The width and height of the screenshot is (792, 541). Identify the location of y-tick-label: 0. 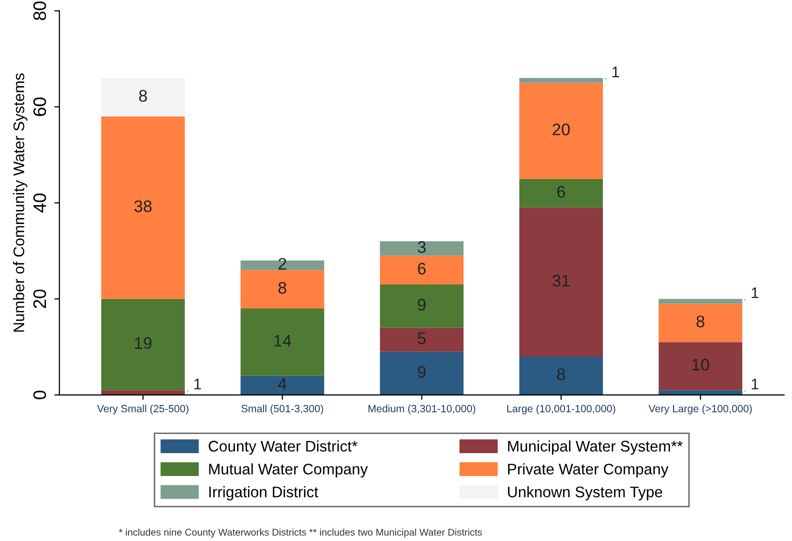
(39, 395).